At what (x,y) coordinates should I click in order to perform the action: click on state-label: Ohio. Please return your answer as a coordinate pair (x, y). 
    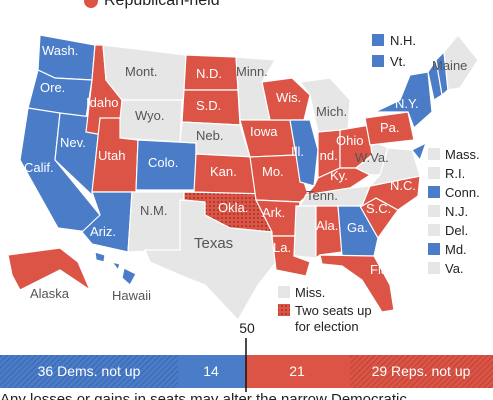
    Looking at the image, I should click on (349, 140).